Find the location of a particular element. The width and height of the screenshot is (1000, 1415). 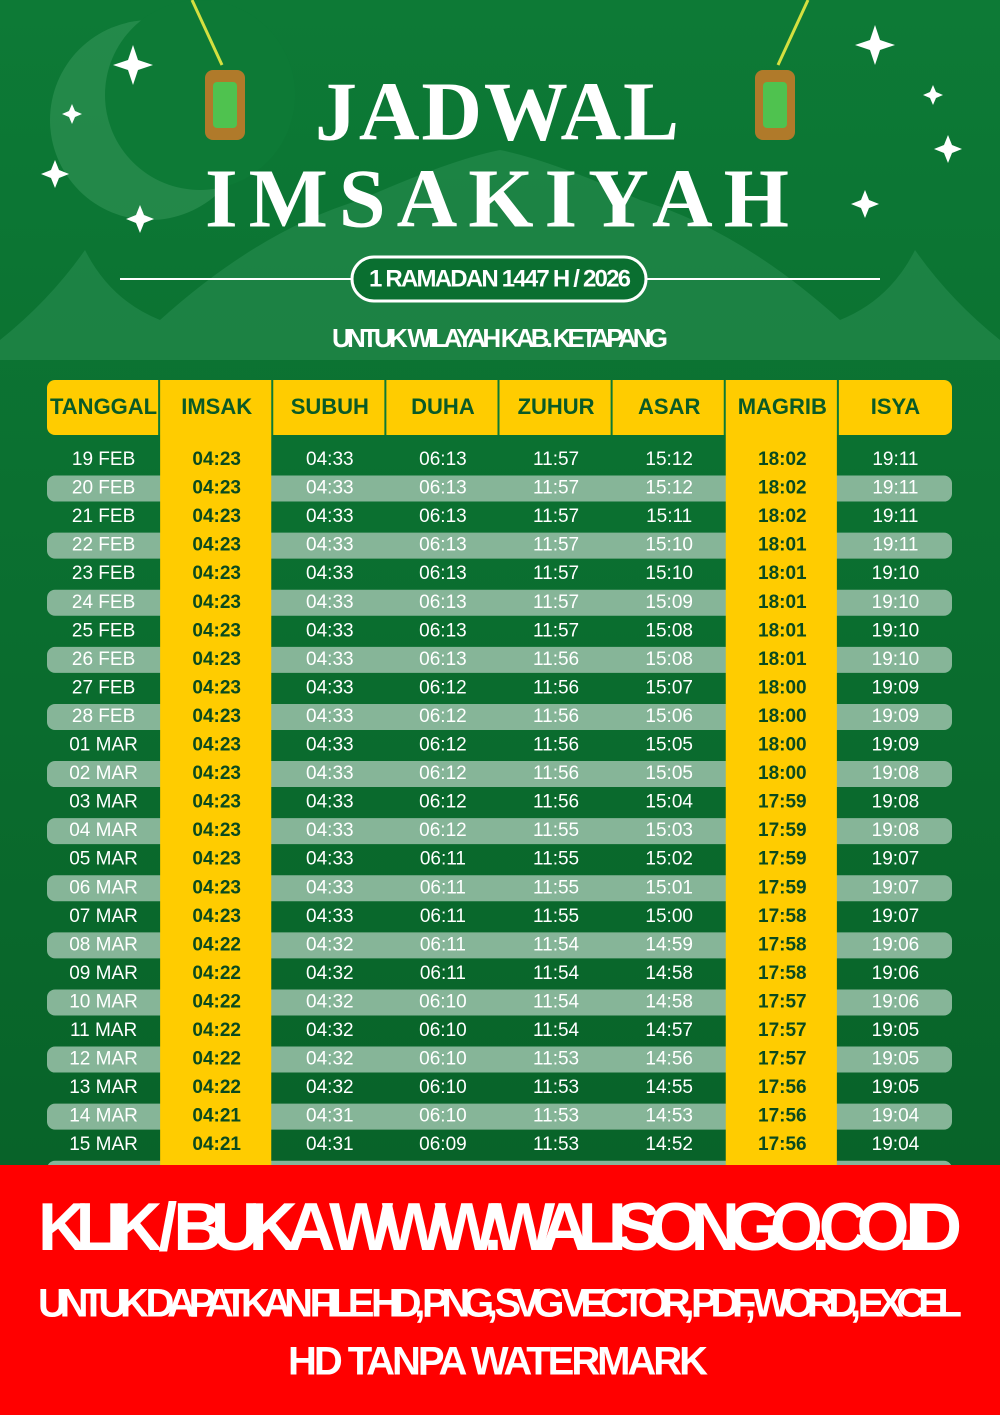

table-cell: 18:02 is located at coordinates (782, 516).